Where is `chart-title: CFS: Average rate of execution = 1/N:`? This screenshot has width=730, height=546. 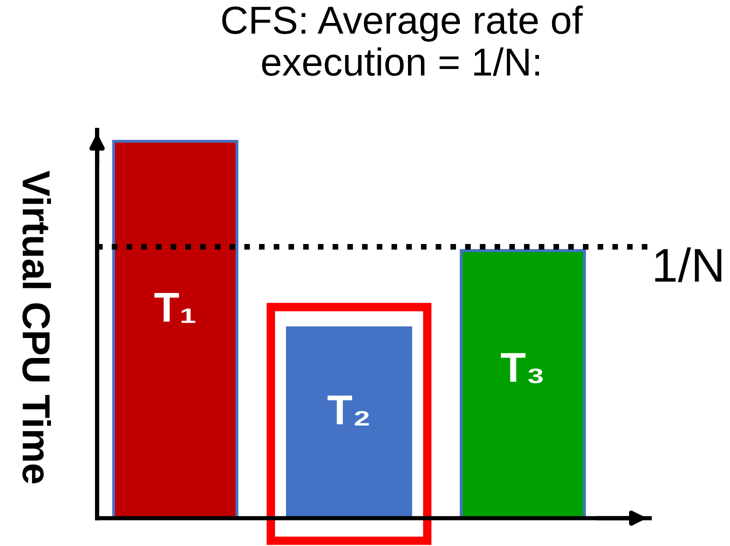
chart-title: CFS: Average rate of execution = 1/N: is located at coordinates (402, 41).